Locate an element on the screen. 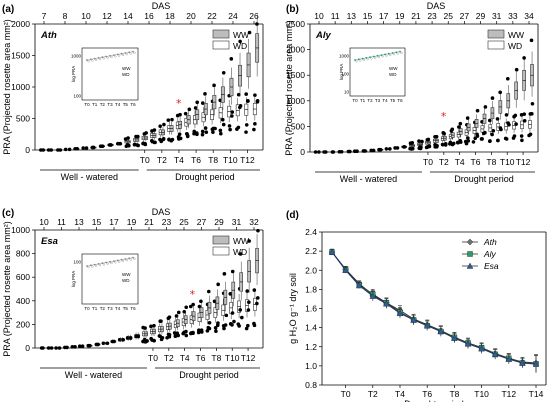  legend-marker-aly is located at coordinates (470, 254).